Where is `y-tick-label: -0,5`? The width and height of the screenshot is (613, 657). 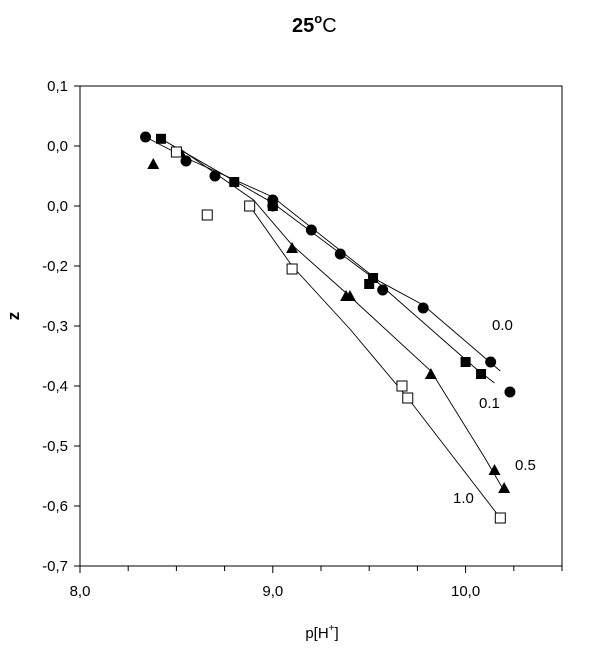 y-tick-label: -0,5 is located at coordinates (55, 446).